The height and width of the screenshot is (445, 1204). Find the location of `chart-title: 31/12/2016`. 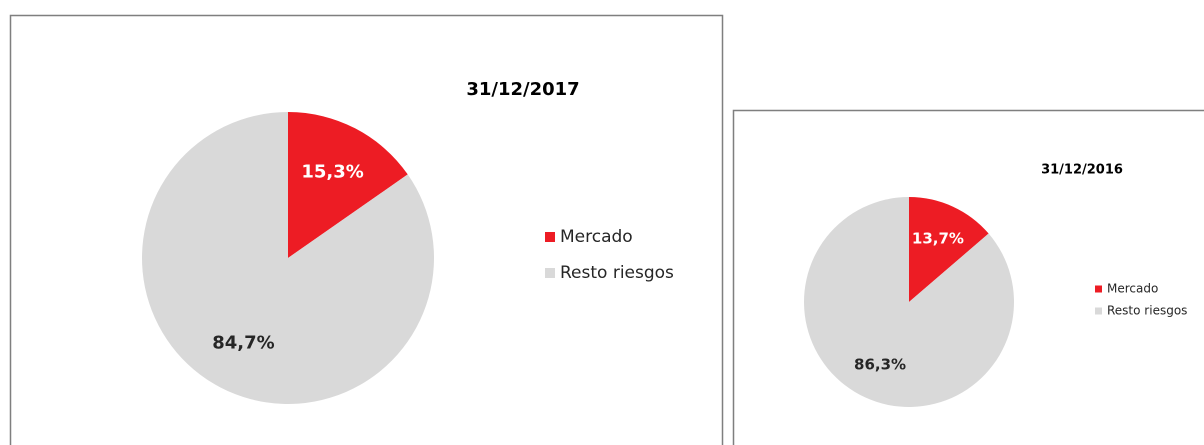

chart-title: 31/12/2016 is located at coordinates (1082, 170).